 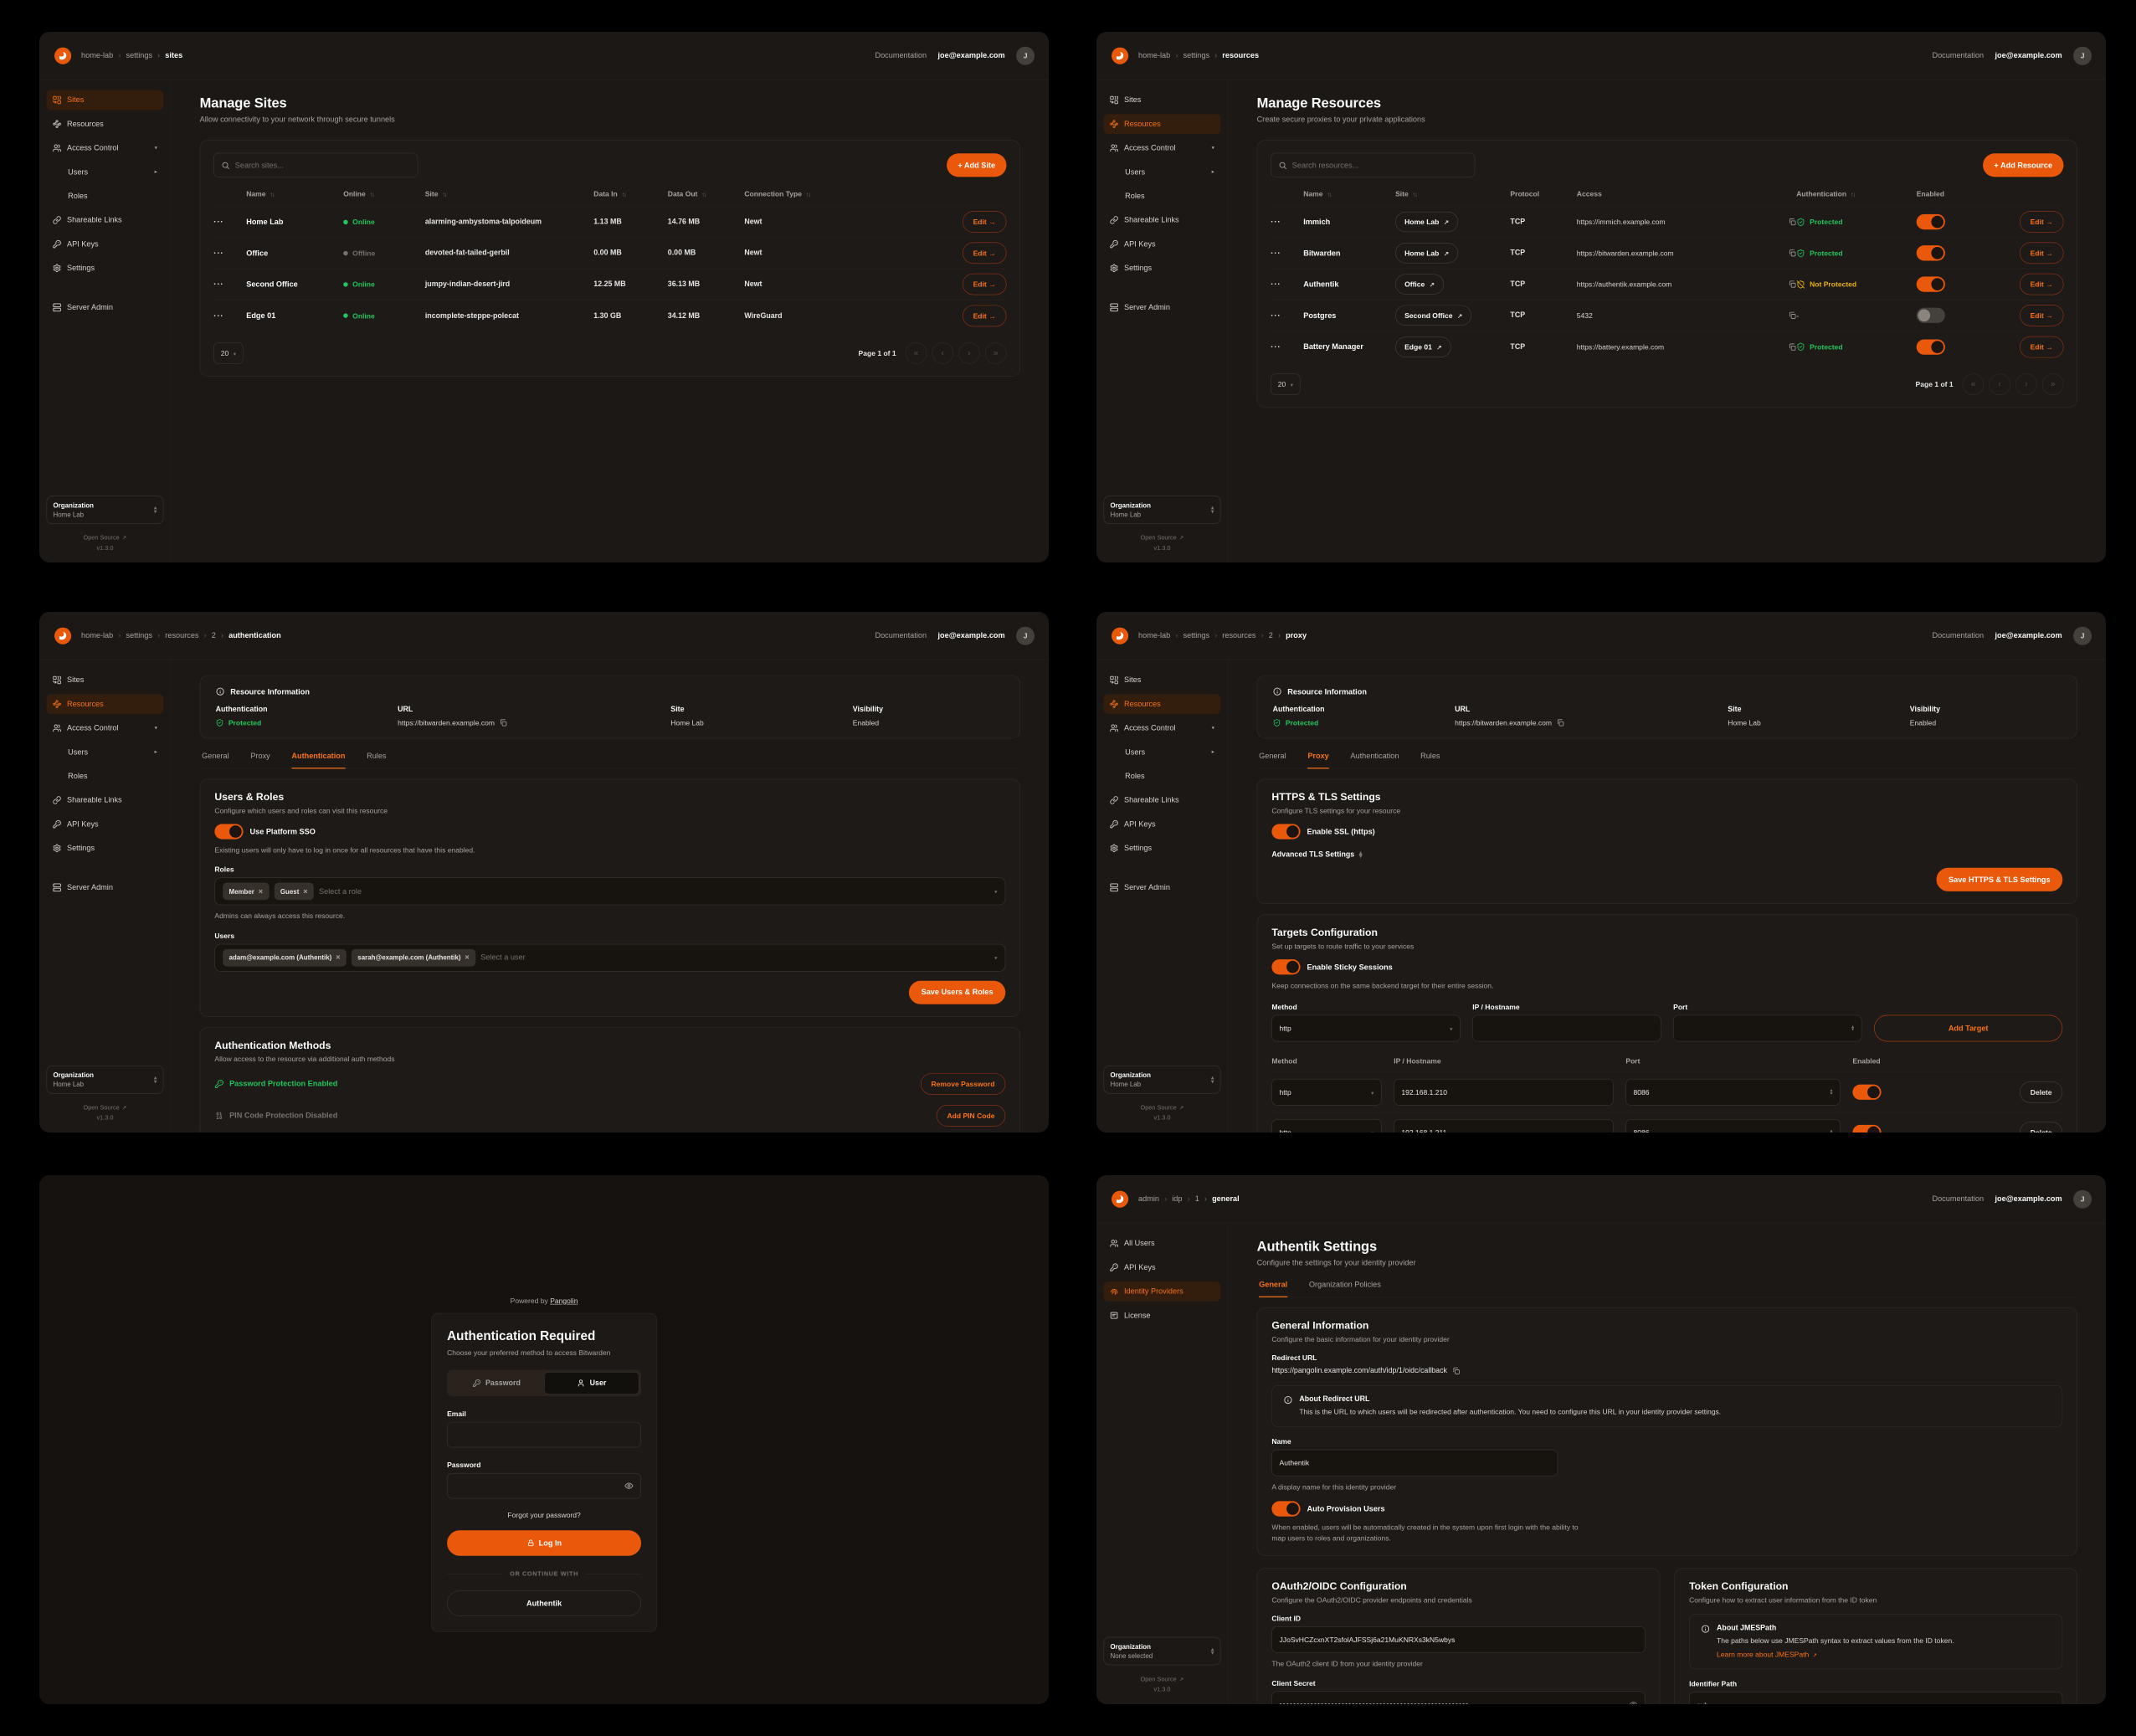 What do you see at coordinates (969, 353) in the screenshot?
I see `next-page-button` at bounding box center [969, 353].